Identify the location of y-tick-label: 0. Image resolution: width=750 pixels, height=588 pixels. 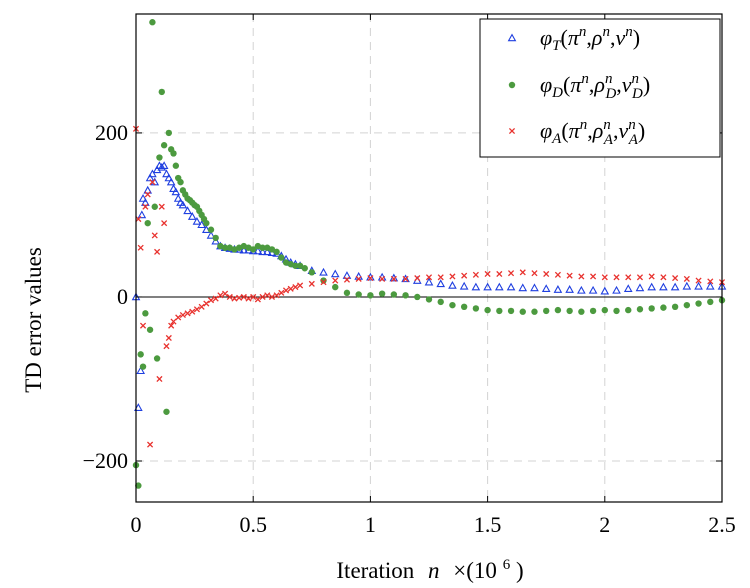
(122, 296).